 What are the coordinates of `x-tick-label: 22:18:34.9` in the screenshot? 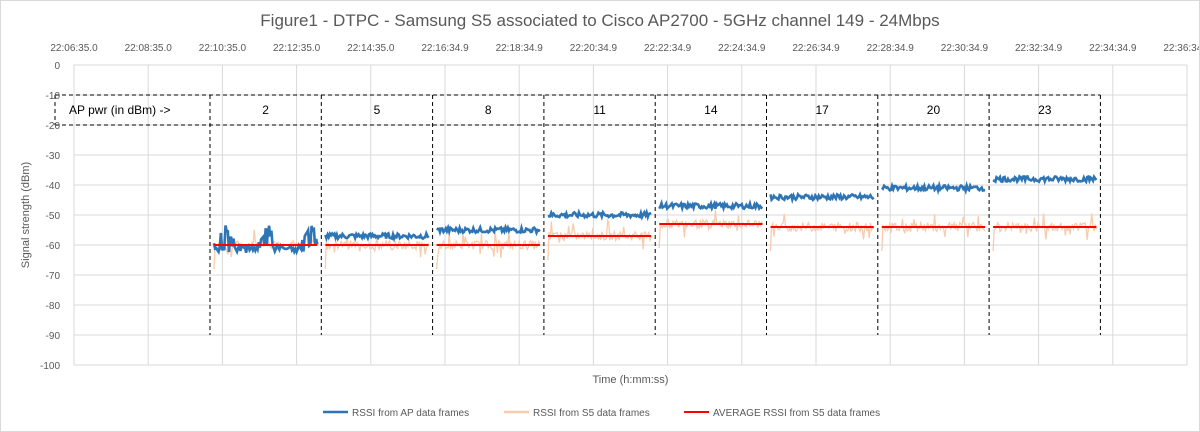 It's located at (520, 48).